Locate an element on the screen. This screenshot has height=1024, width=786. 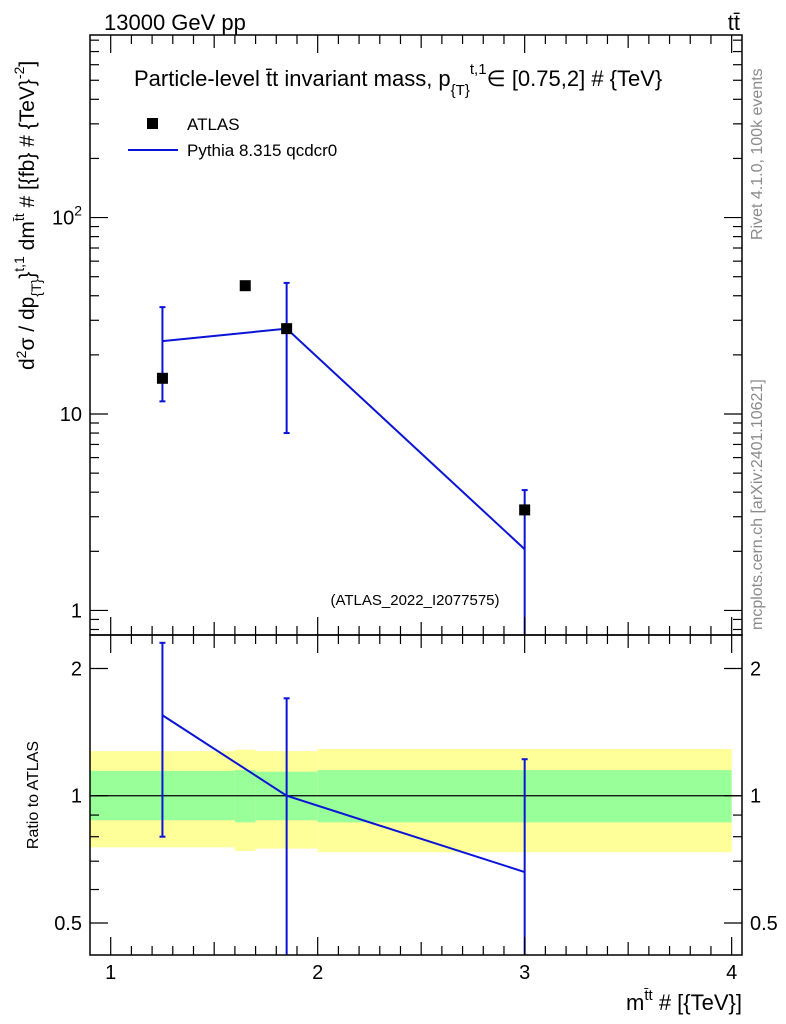
plot-title-main: Particle-level t̄t invariant mass, p is located at coordinates (292, 78).